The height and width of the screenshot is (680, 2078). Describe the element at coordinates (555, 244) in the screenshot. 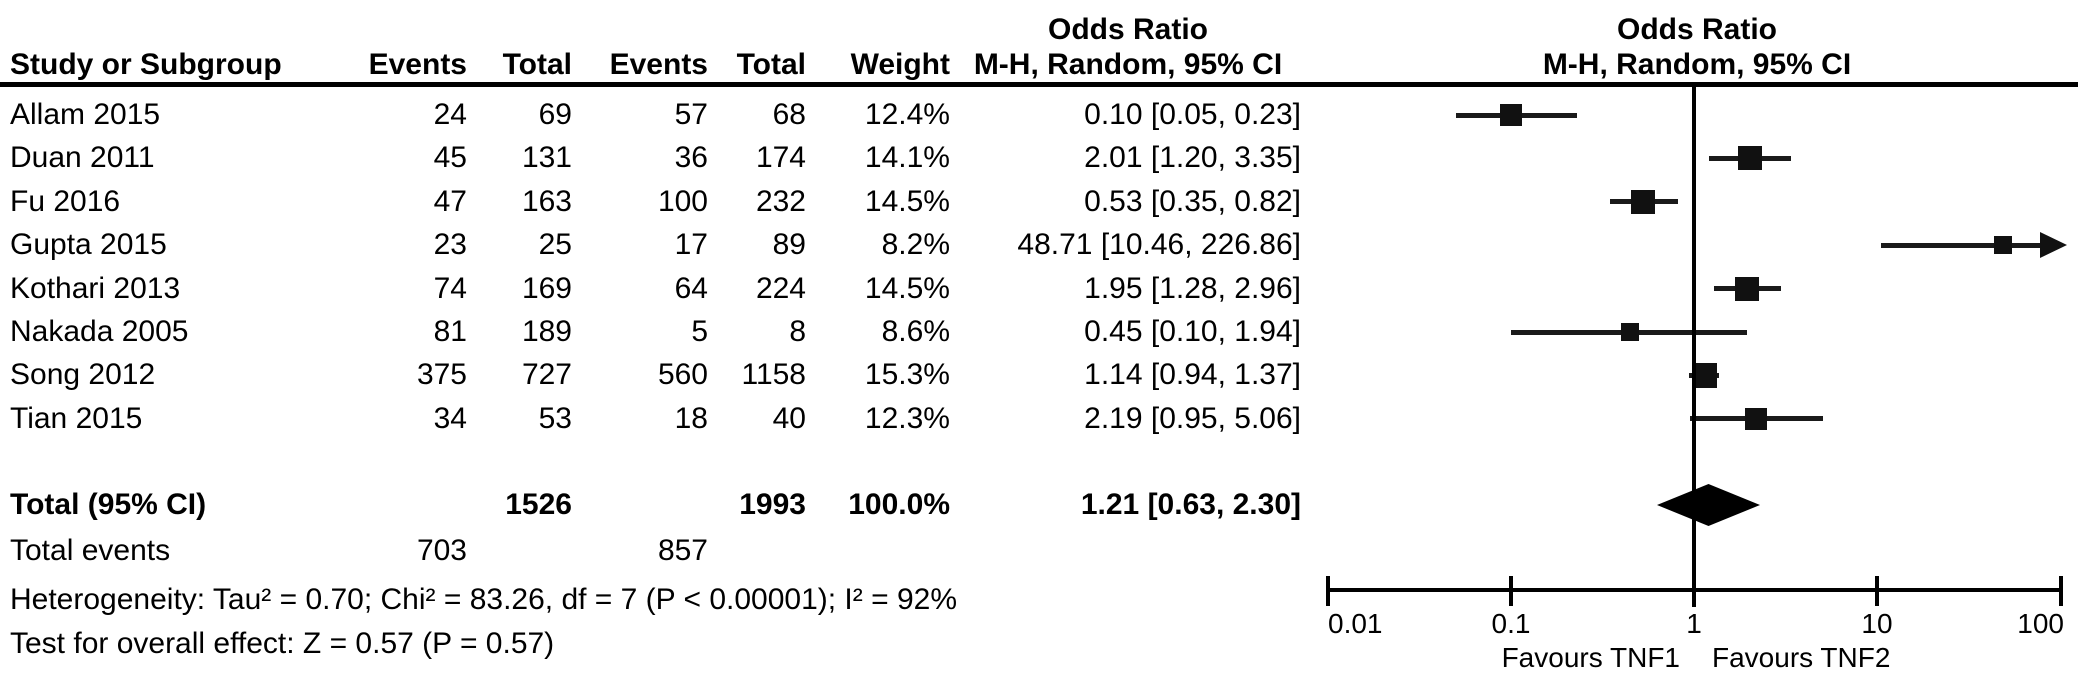

I see `total1-cell: 25` at that location.